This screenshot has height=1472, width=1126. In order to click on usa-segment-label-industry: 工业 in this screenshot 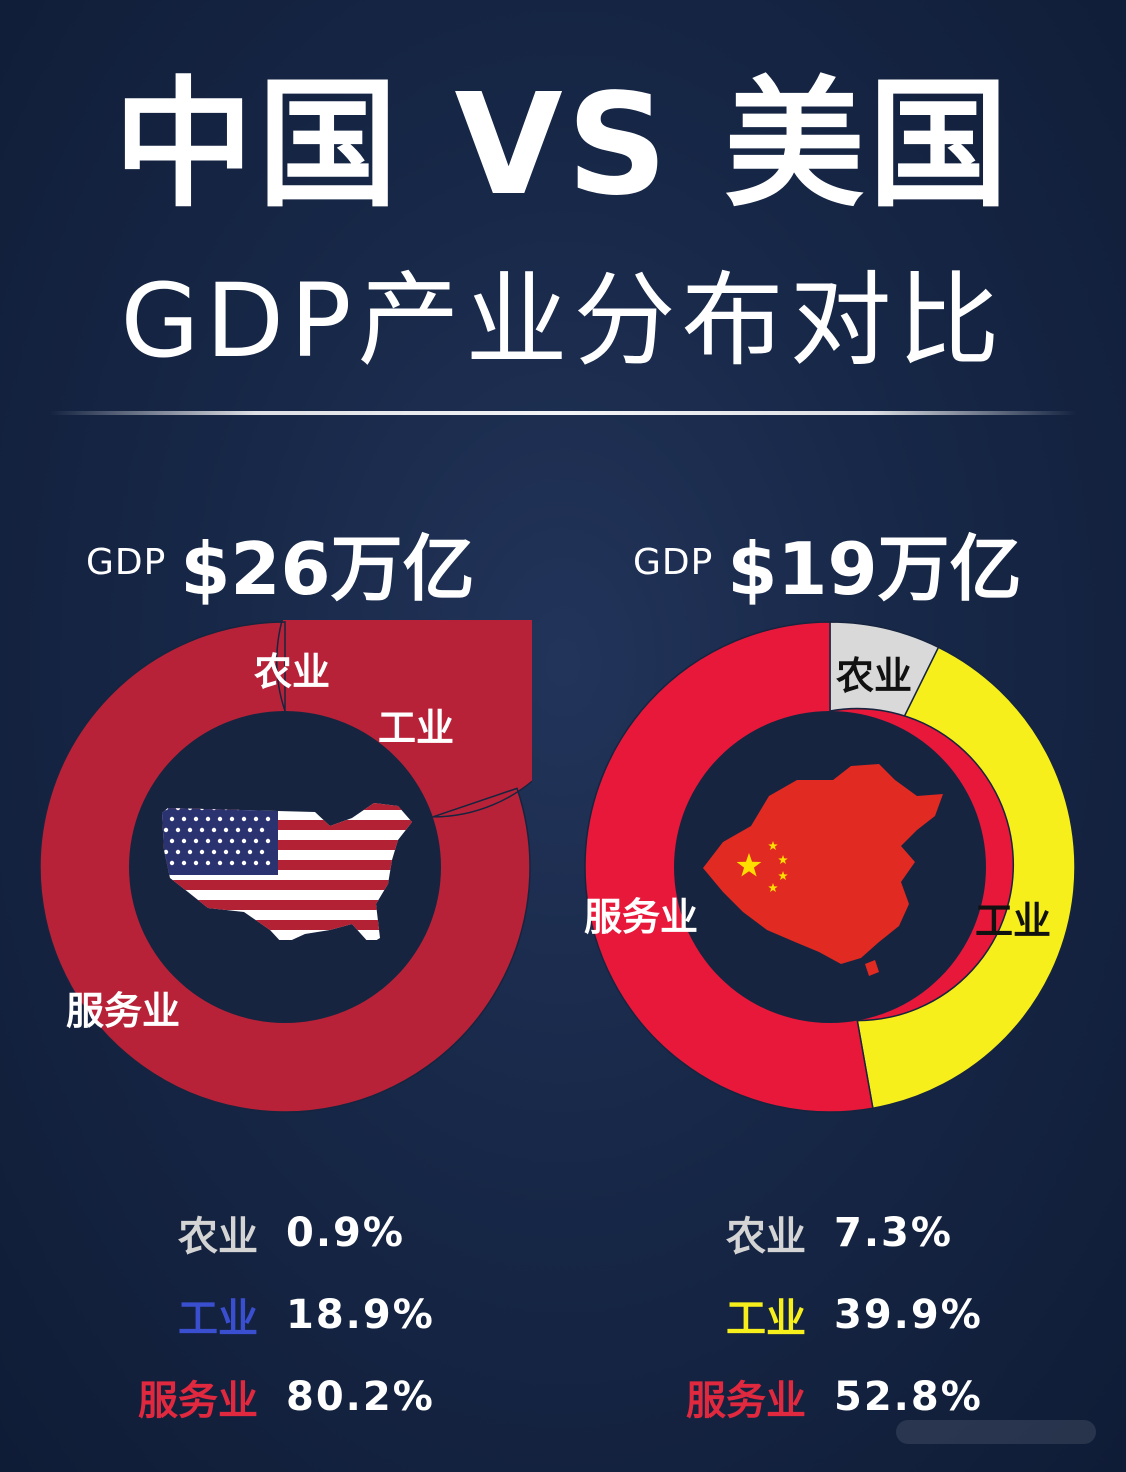, I will do `click(416, 728)`.